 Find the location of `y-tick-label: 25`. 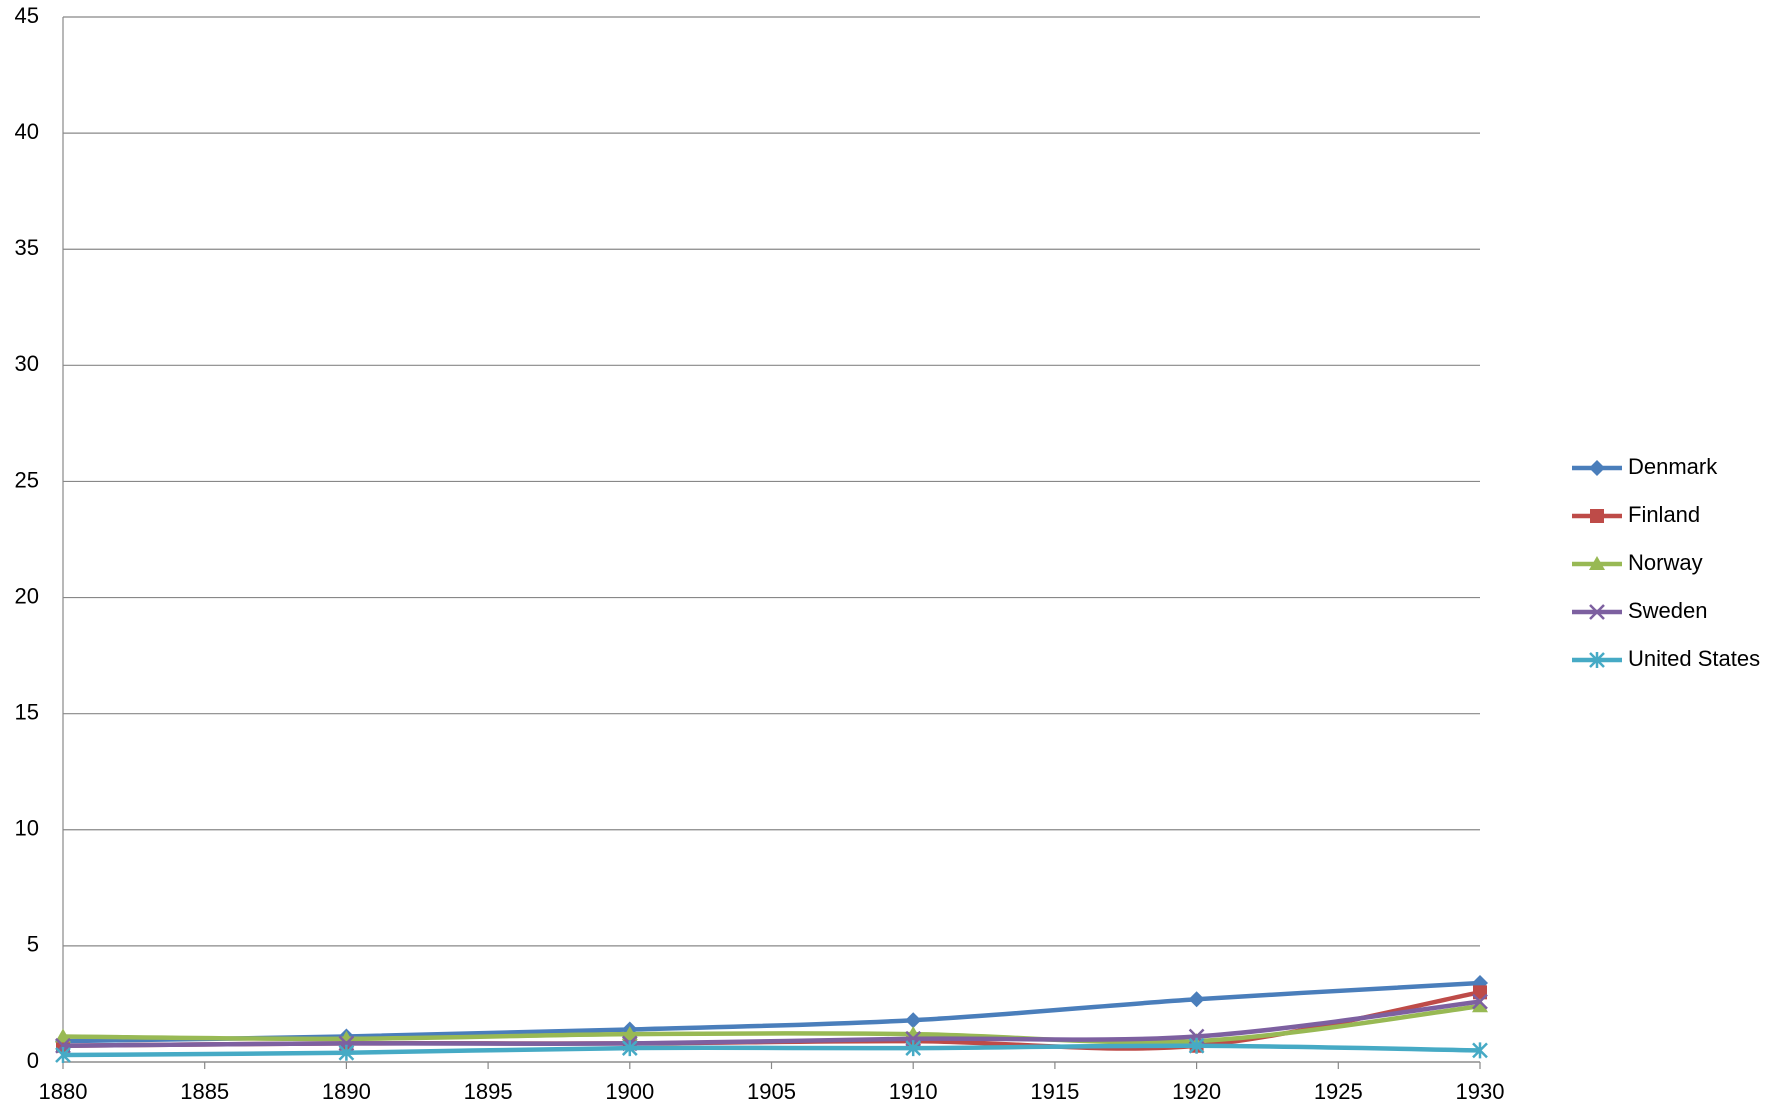

y-tick-label: 25 is located at coordinates (27, 479).